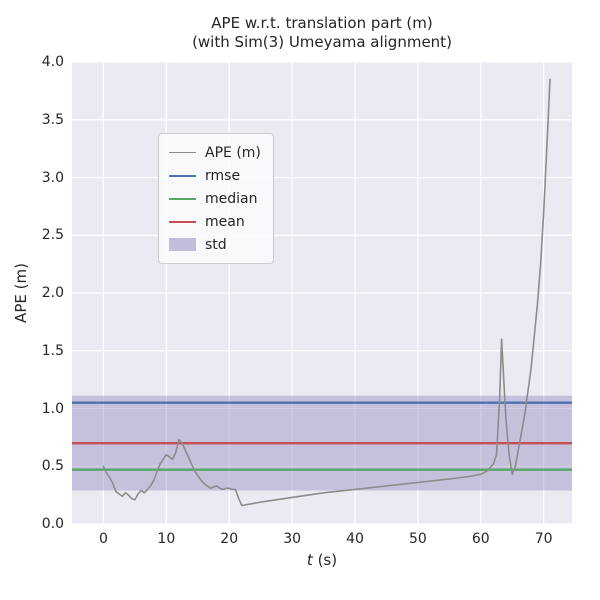 The width and height of the screenshot is (600, 600). I want to click on x-tick-label: 50, so click(417, 539).